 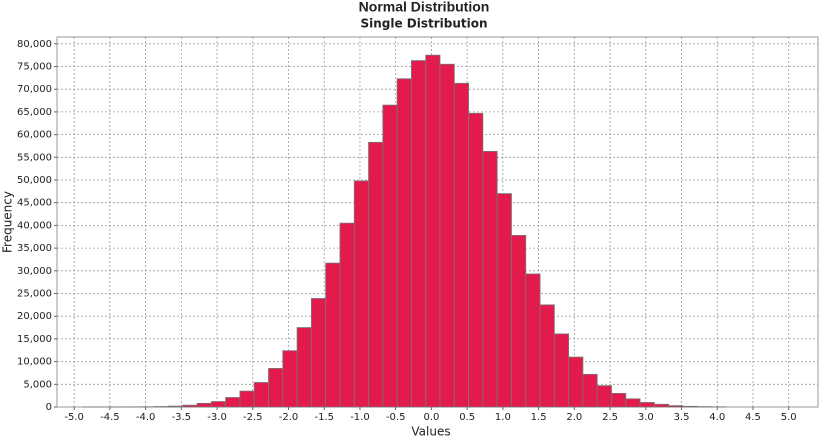 What do you see at coordinates (539, 417) in the screenshot?
I see `x-tick-label: 1.5` at bounding box center [539, 417].